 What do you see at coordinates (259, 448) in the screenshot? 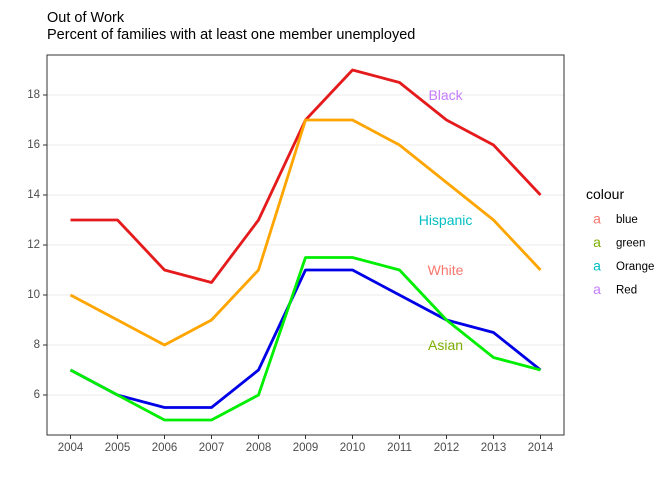
I see `x-tick-label: 2008` at bounding box center [259, 448].